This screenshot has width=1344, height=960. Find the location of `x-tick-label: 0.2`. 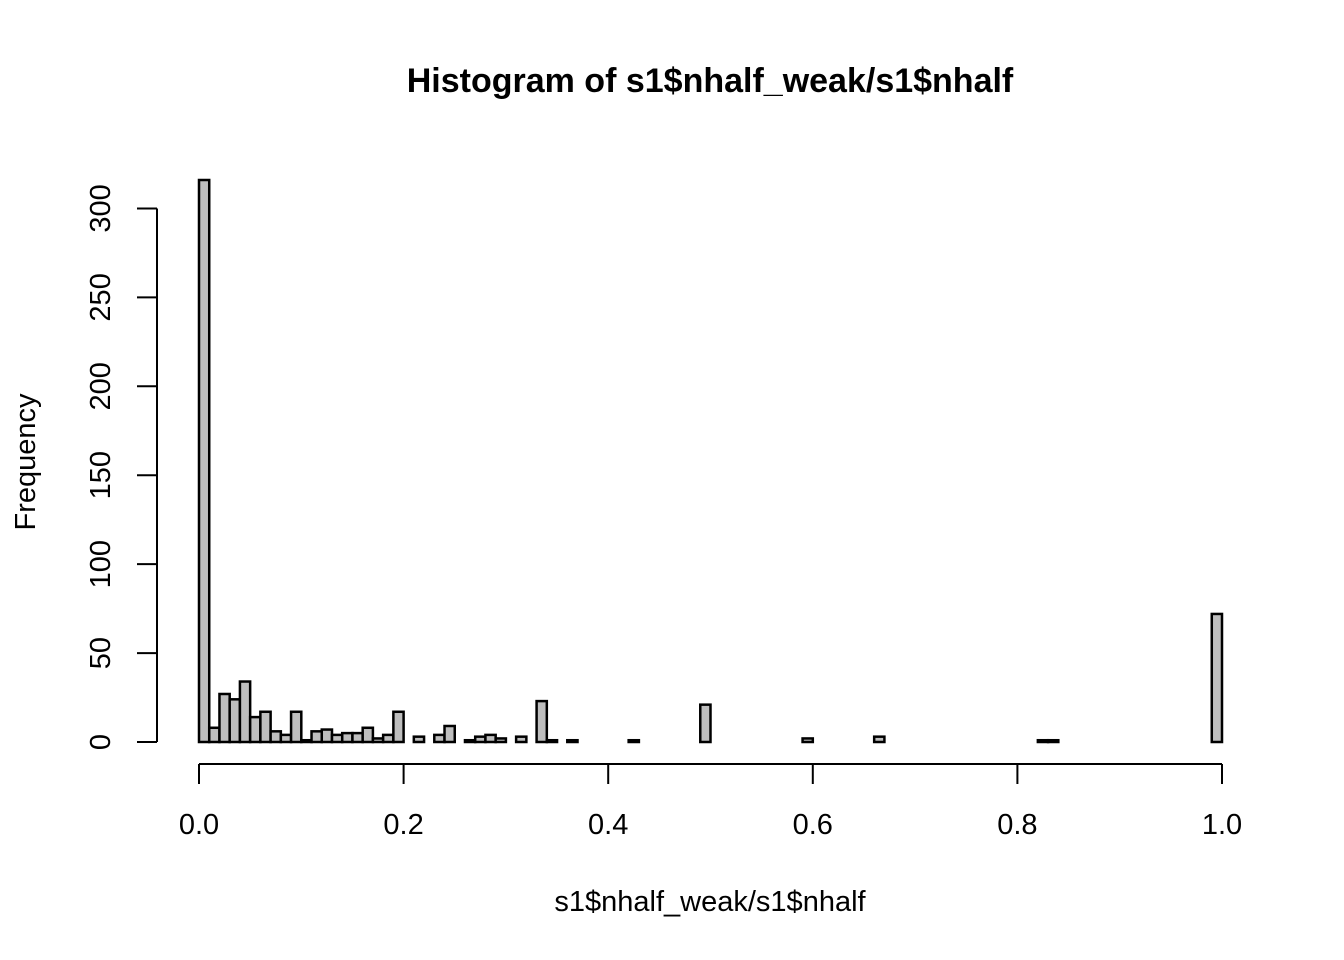

x-tick-label: 0.2 is located at coordinates (403, 825).